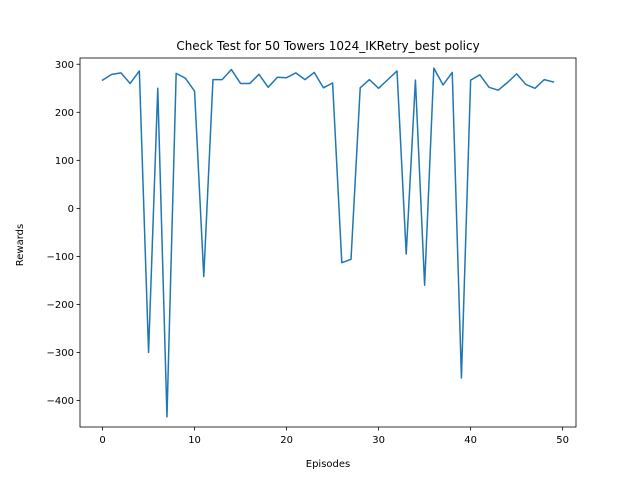  Describe the element at coordinates (64, 161) in the screenshot. I see `y-tick-label: 100` at that location.